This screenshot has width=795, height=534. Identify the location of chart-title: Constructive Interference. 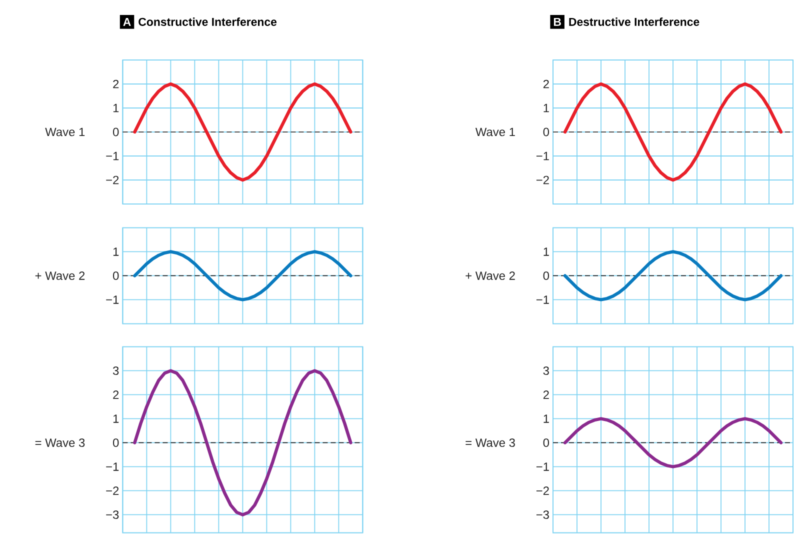
(207, 22).